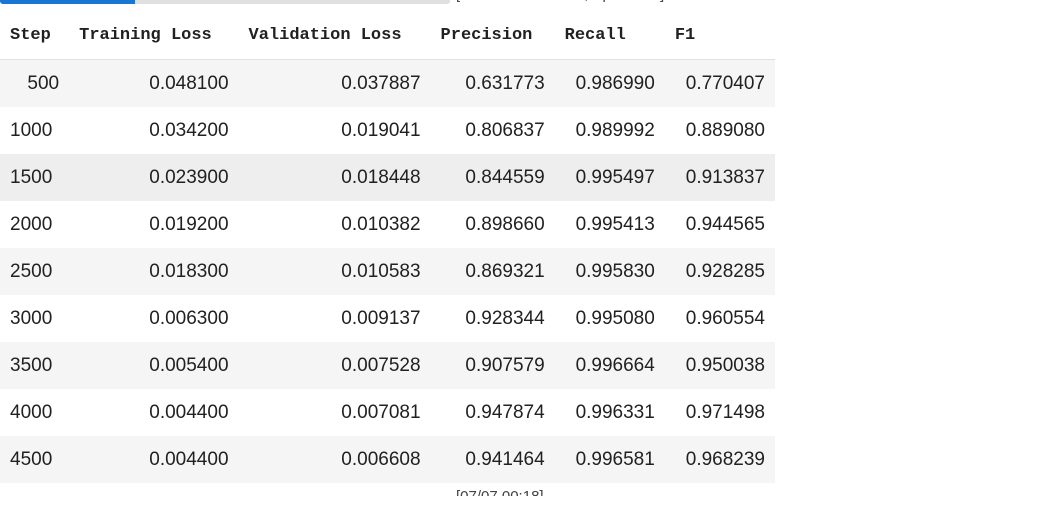 Image resolution: width=1043 pixels, height=532 pixels. Describe the element at coordinates (225, 2) in the screenshot. I see `progress-bar` at that location.